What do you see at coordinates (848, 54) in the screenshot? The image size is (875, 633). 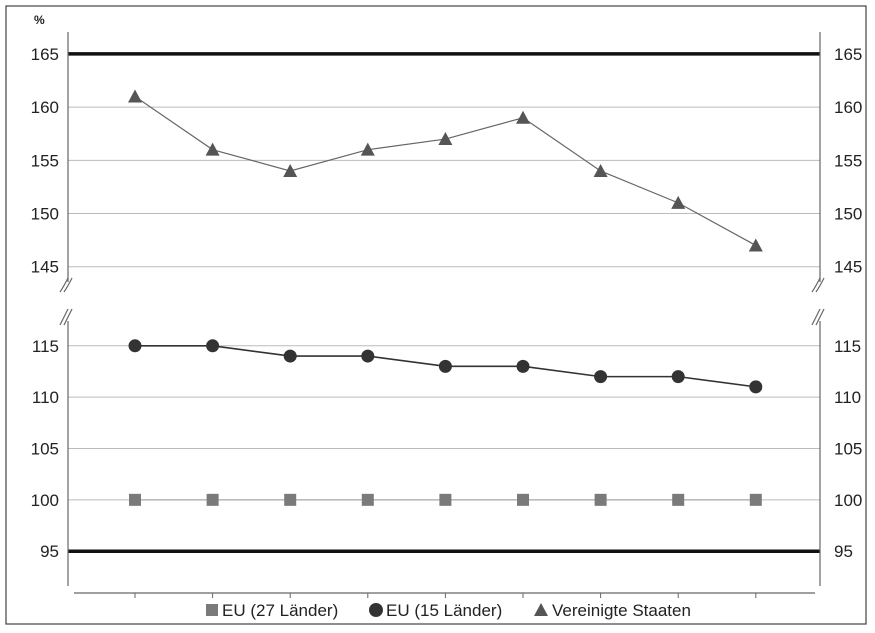 I see `y-tick-label-right: 165` at bounding box center [848, 54].